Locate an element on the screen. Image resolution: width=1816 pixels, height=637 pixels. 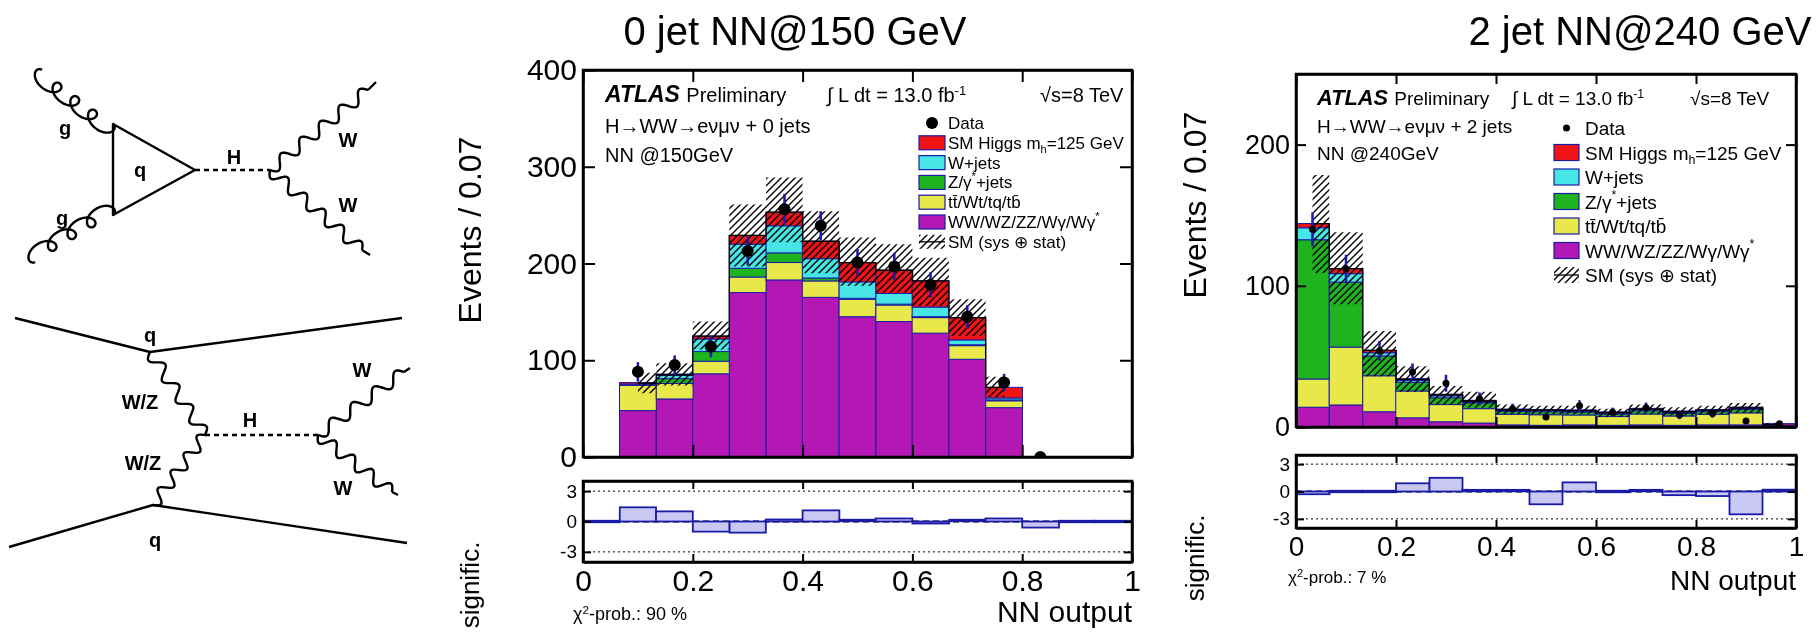
chart-title: 0 jet NN@150 GeV is located at coordinates (795, 31).